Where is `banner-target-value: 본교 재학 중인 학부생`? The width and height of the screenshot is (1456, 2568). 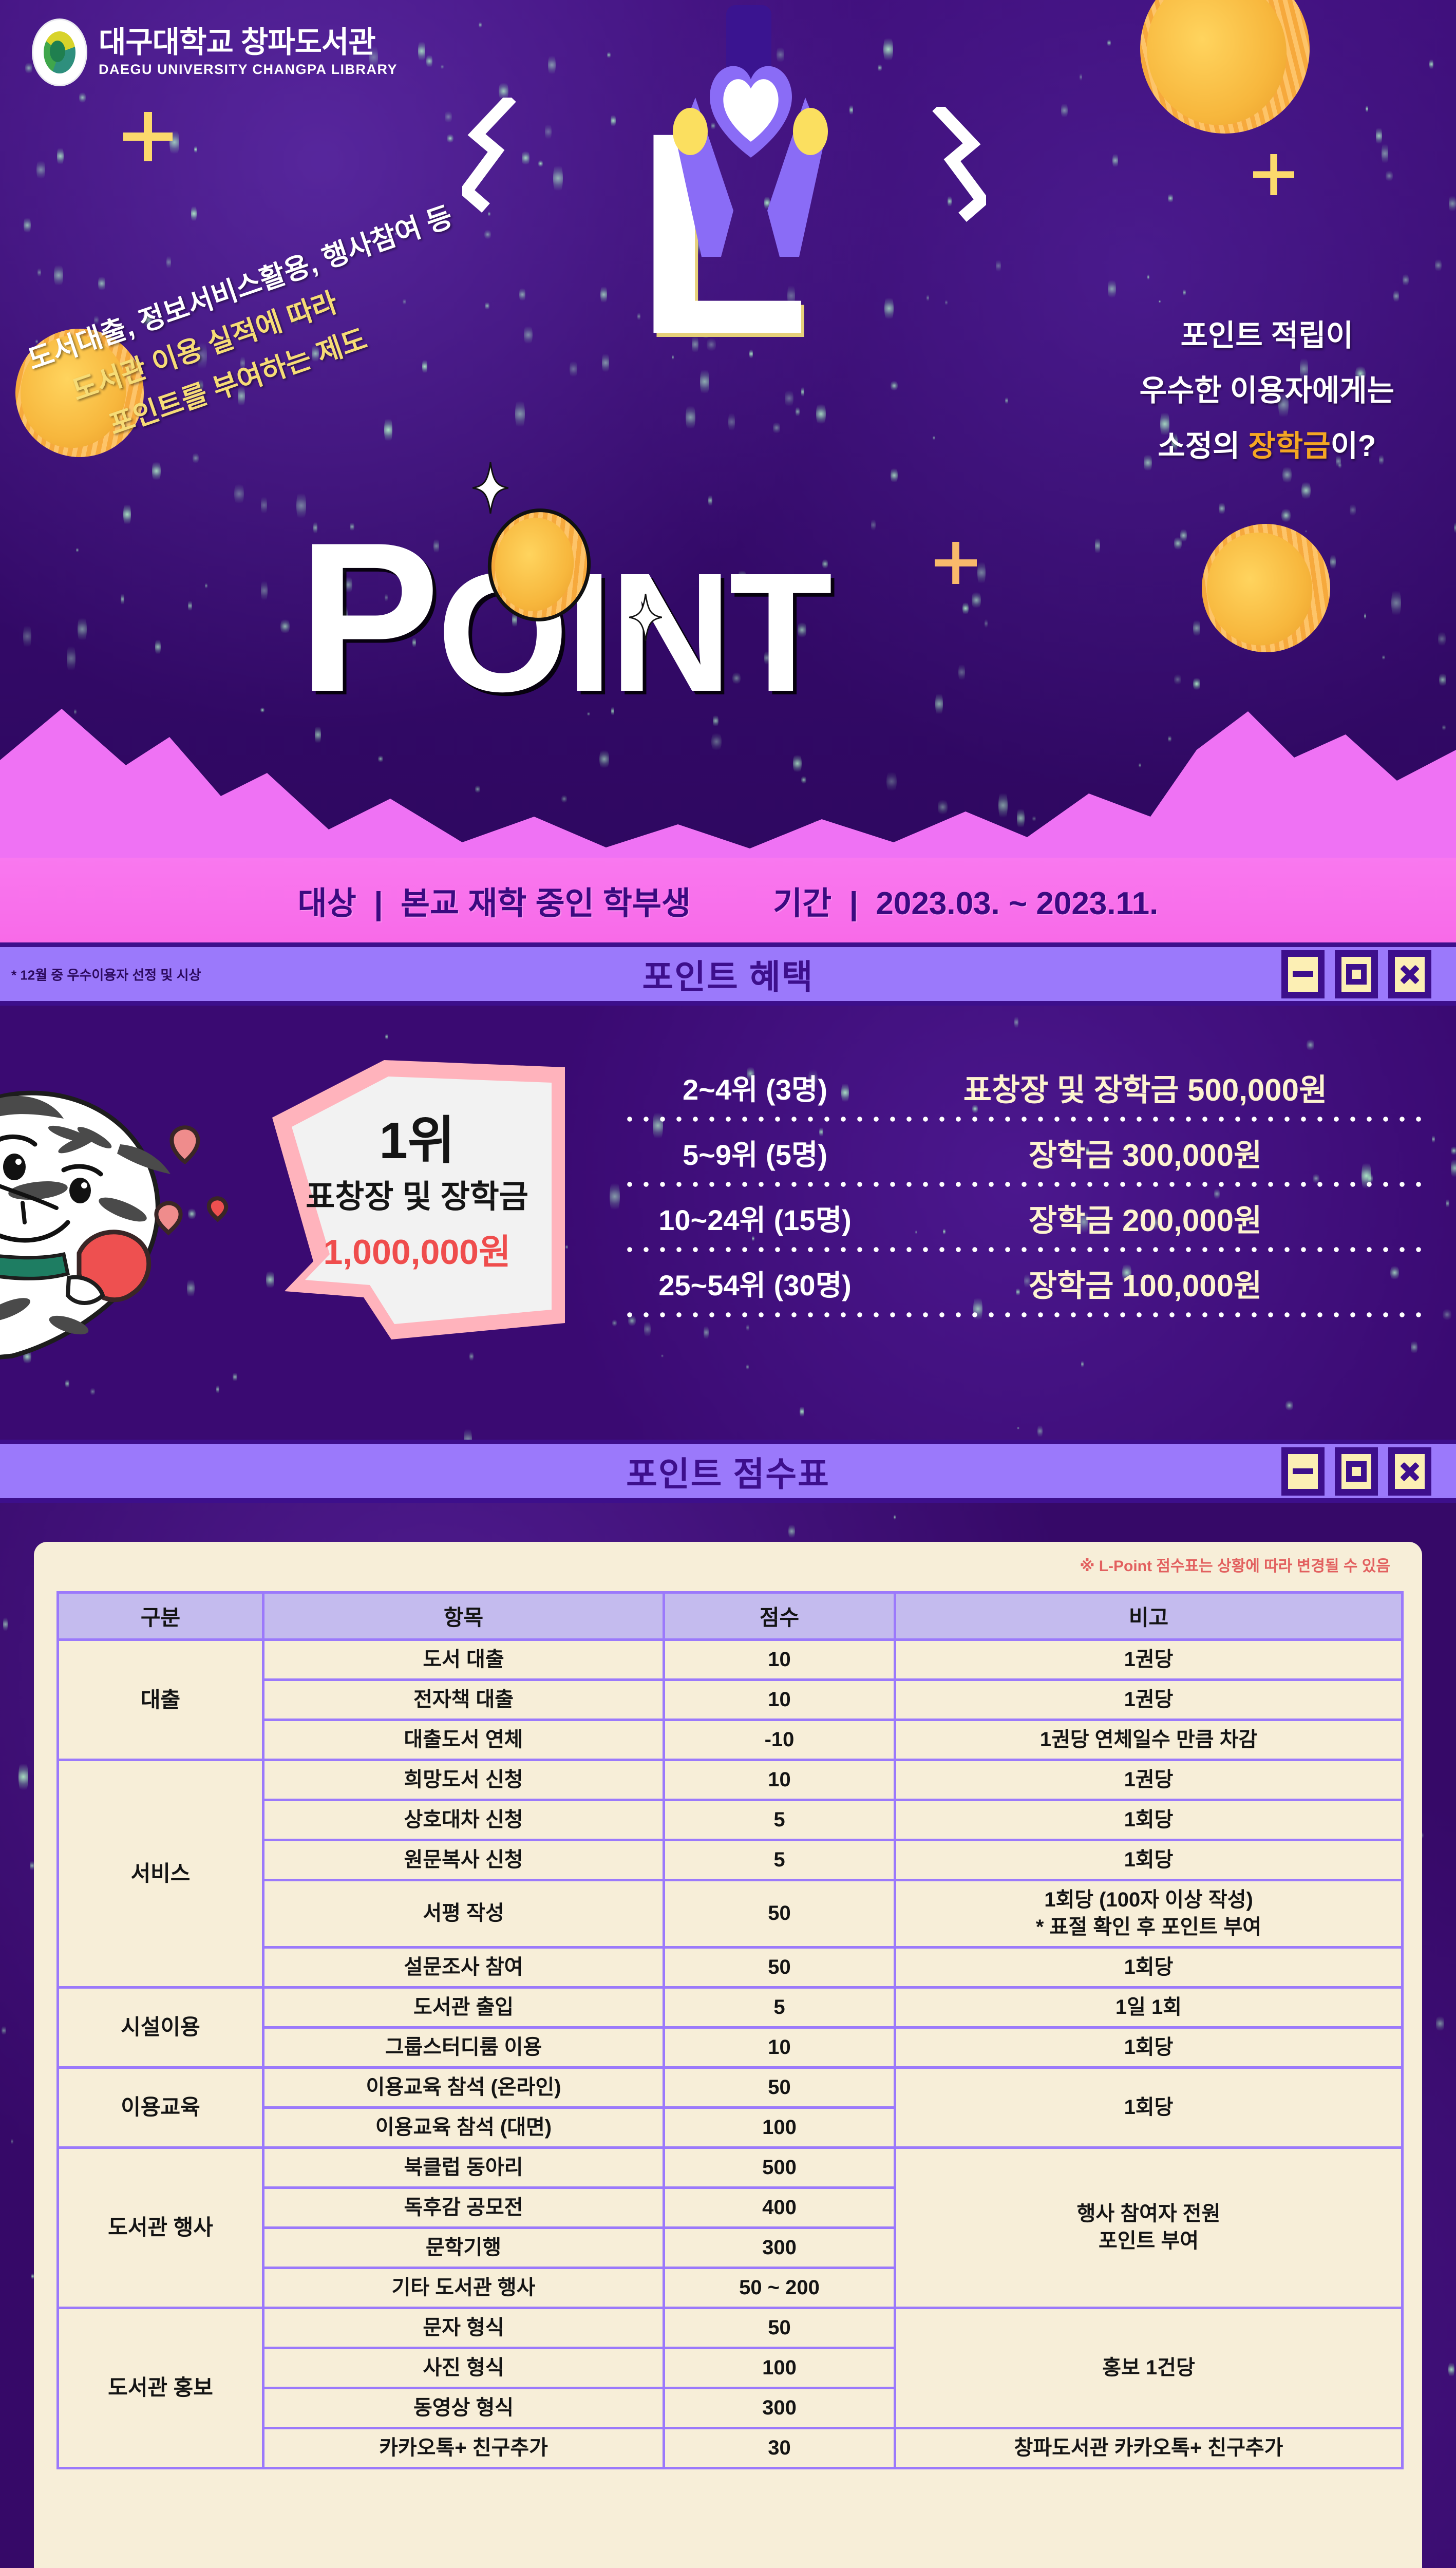
banner-target-value: 본교 재학 중인 학부생 is located at coordinates (546, 903).